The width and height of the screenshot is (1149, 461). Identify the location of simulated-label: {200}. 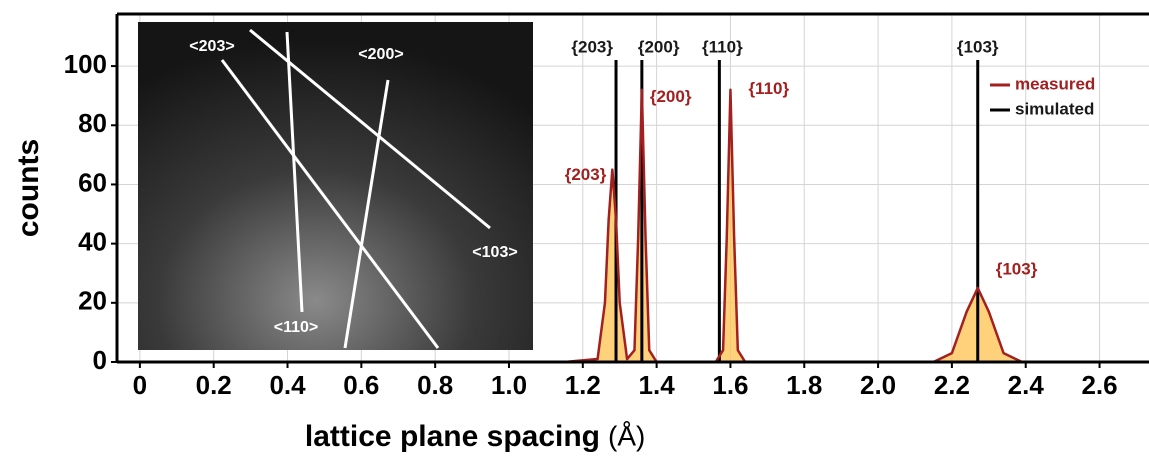
(659, 46).